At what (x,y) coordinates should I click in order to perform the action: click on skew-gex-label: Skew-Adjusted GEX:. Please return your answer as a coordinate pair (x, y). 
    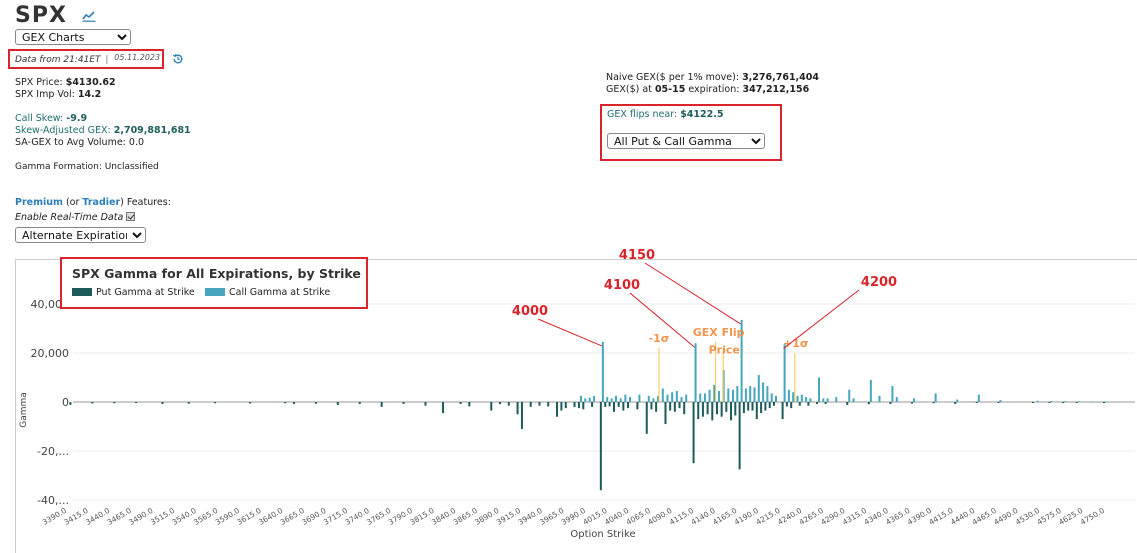
    Looking at the image, I should click on (63, 130).